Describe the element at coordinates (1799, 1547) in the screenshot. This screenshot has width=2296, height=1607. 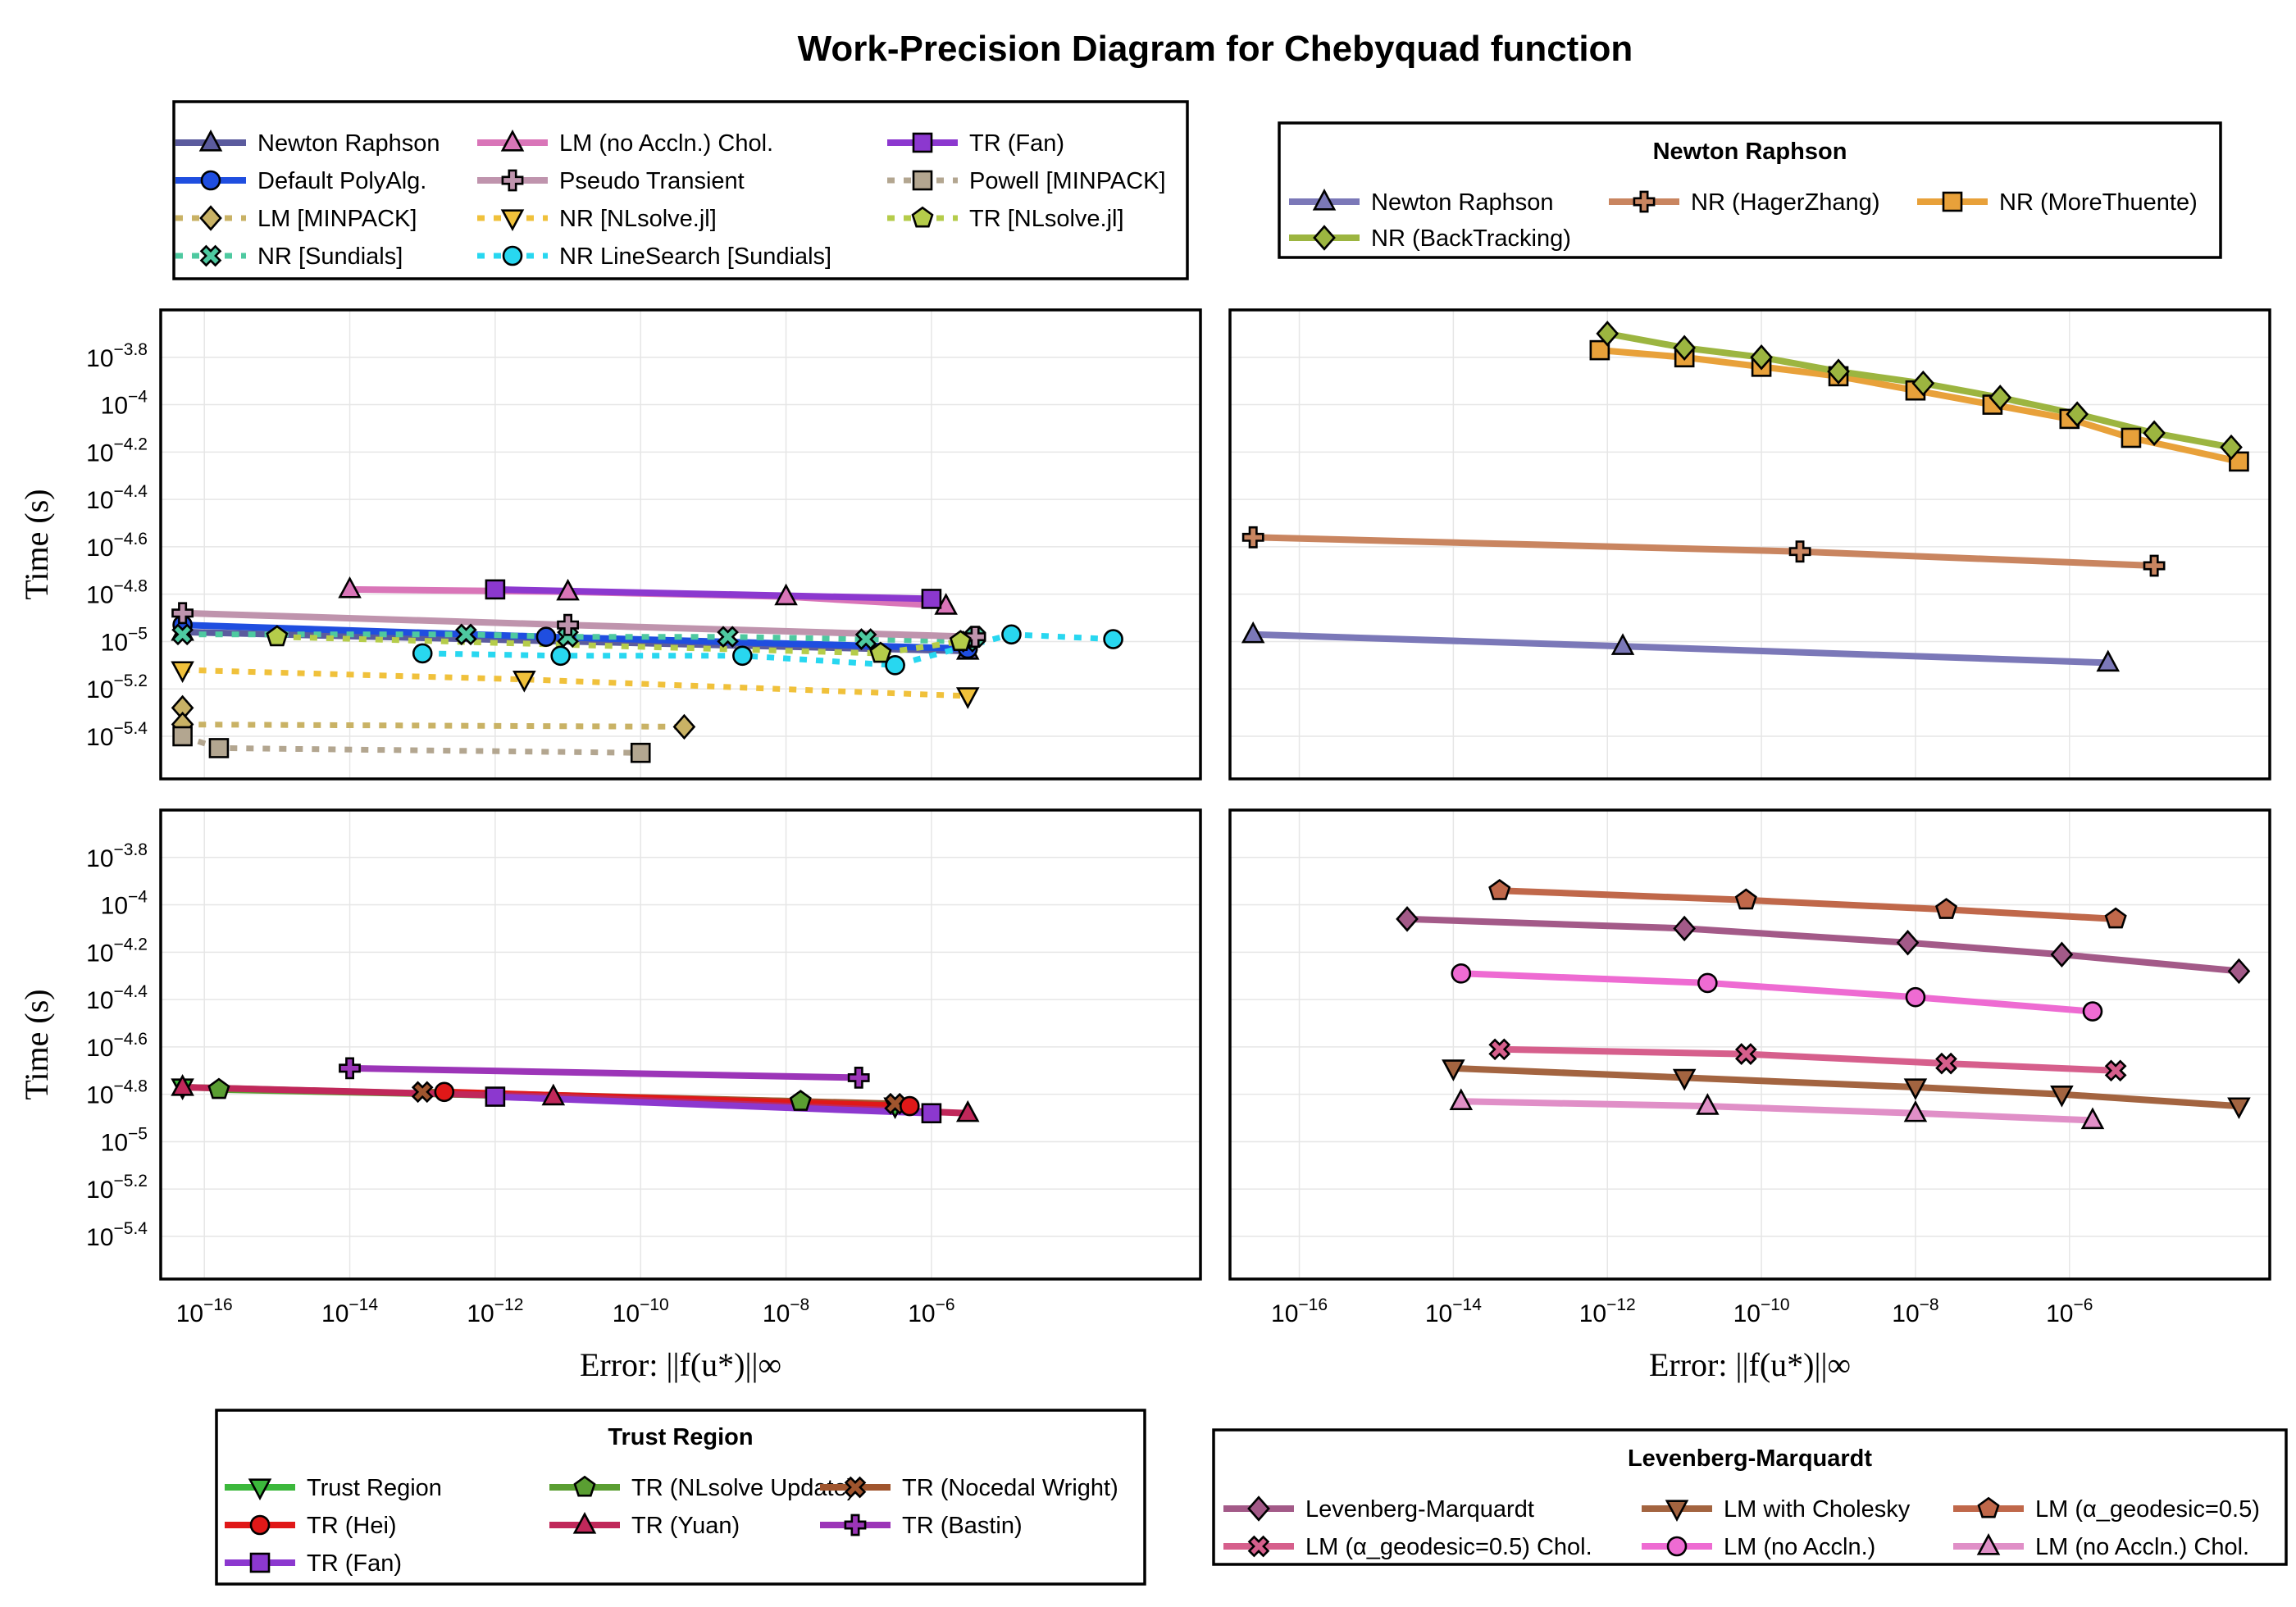
I see `legend-label: LM (no Accln.)` at that location.